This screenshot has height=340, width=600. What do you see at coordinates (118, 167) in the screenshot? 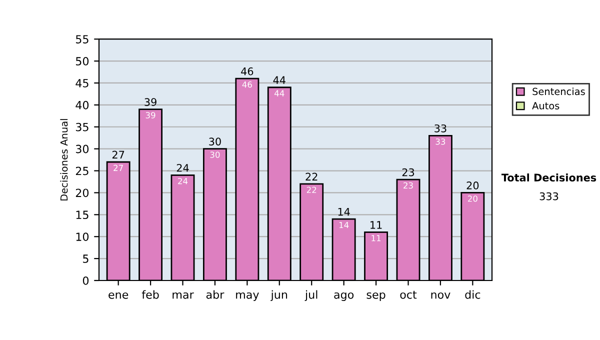
I see `data-label: 27` at bounding box center [118, 167].